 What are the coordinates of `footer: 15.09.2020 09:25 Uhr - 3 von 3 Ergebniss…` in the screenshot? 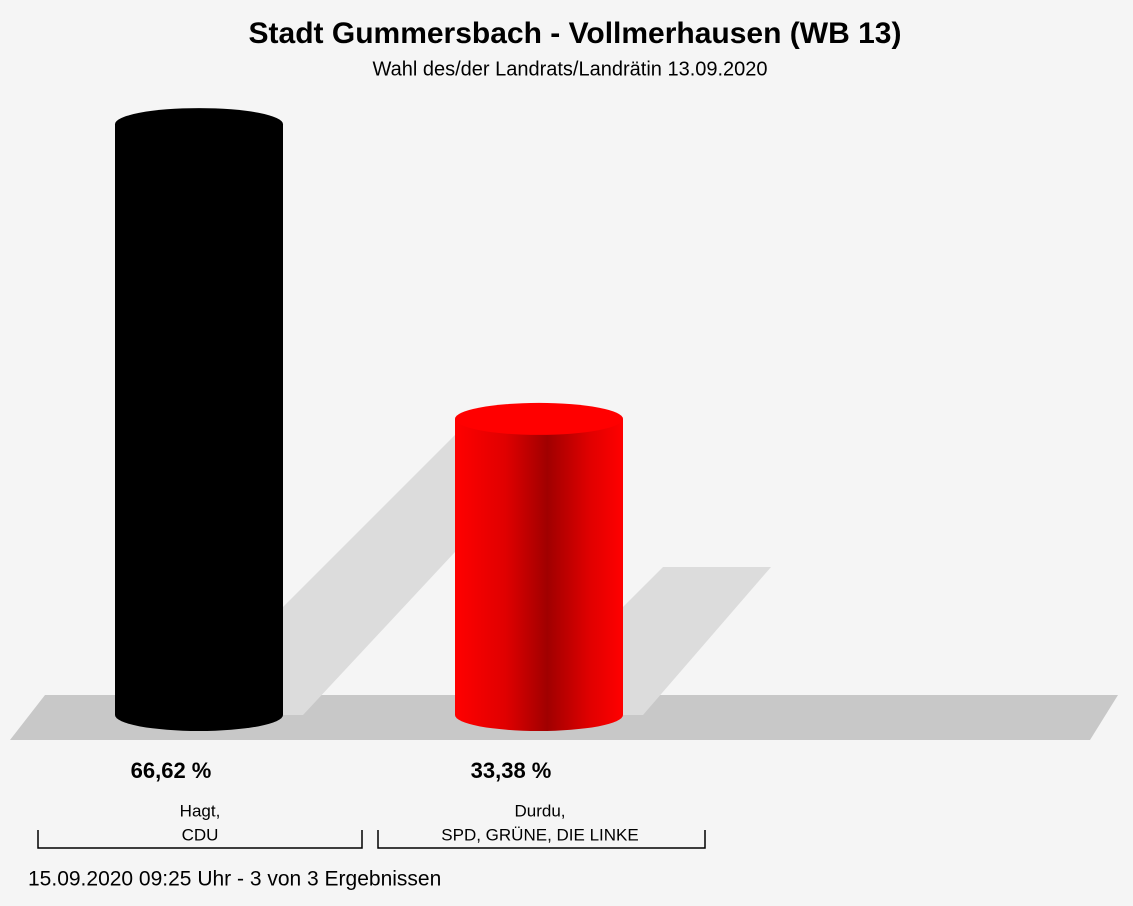 It's located at (234, 879).